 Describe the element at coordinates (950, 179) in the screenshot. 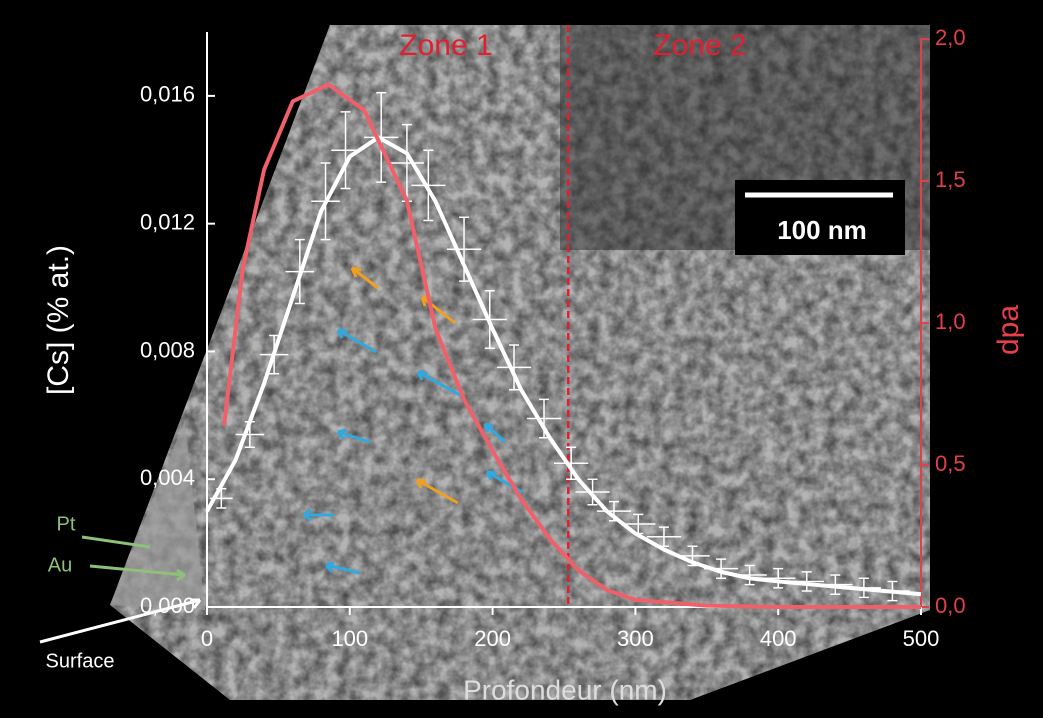

I see `y2-tick-label: 1,5` at that location.